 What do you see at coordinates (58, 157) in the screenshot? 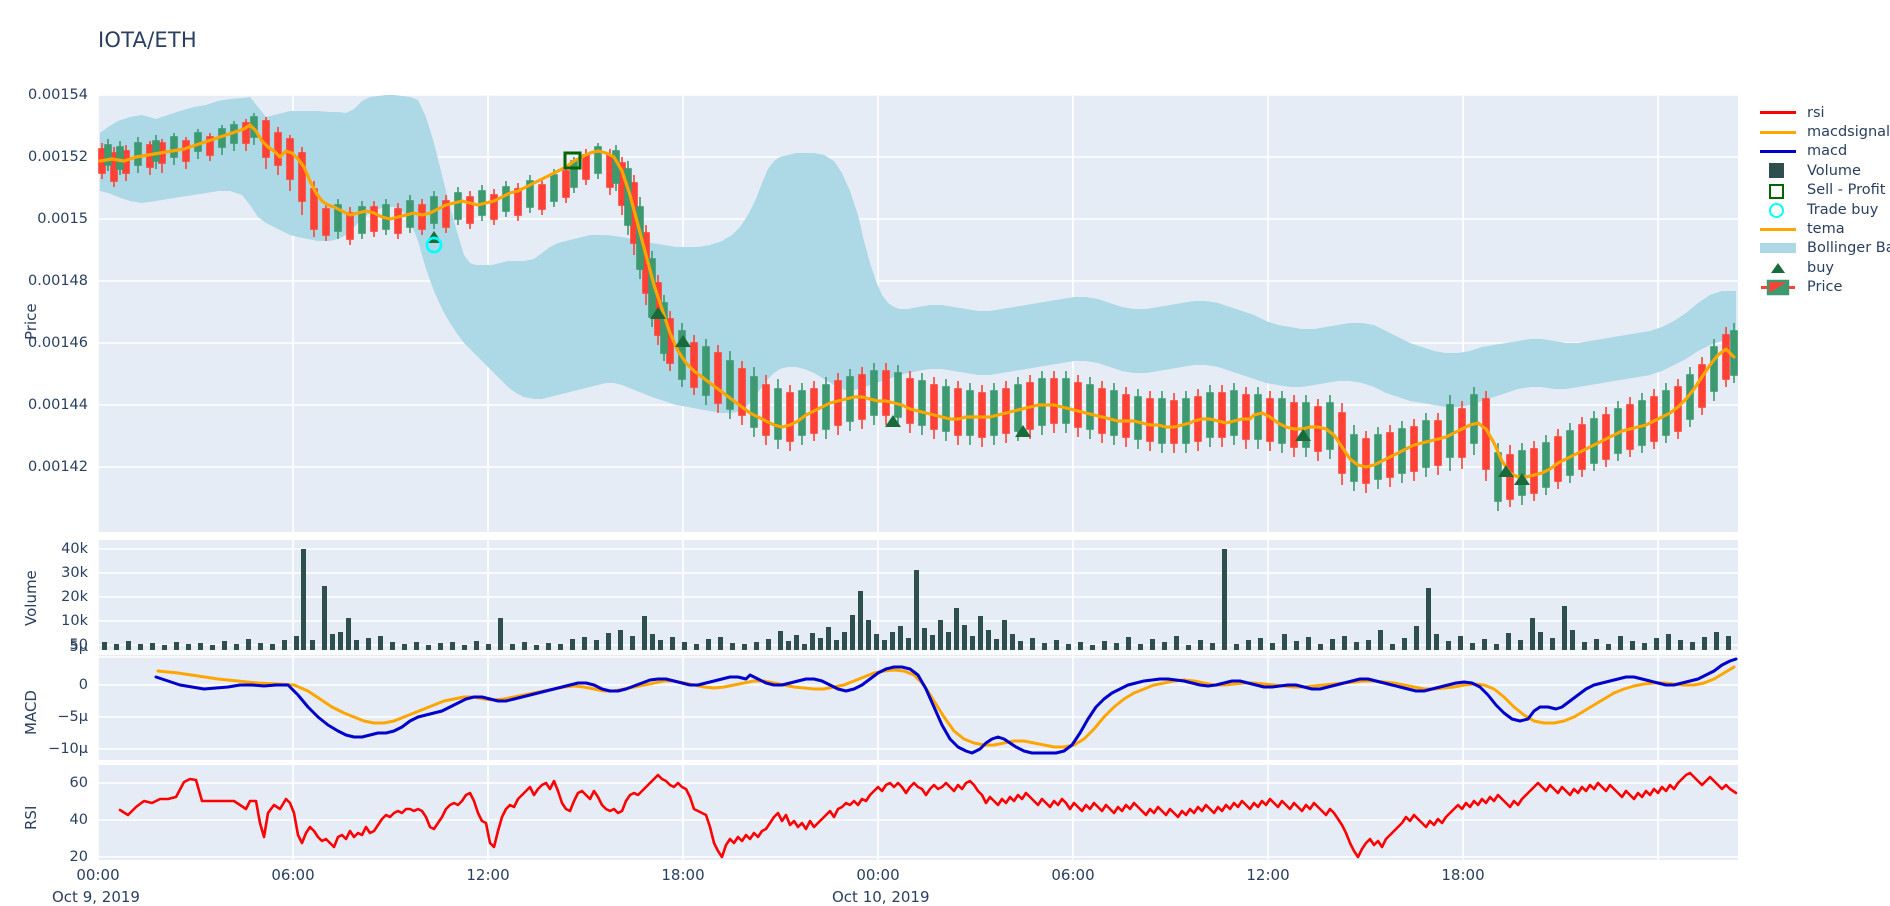
I see `price-ytick: 0.00152` at bounding box center [58, 157].